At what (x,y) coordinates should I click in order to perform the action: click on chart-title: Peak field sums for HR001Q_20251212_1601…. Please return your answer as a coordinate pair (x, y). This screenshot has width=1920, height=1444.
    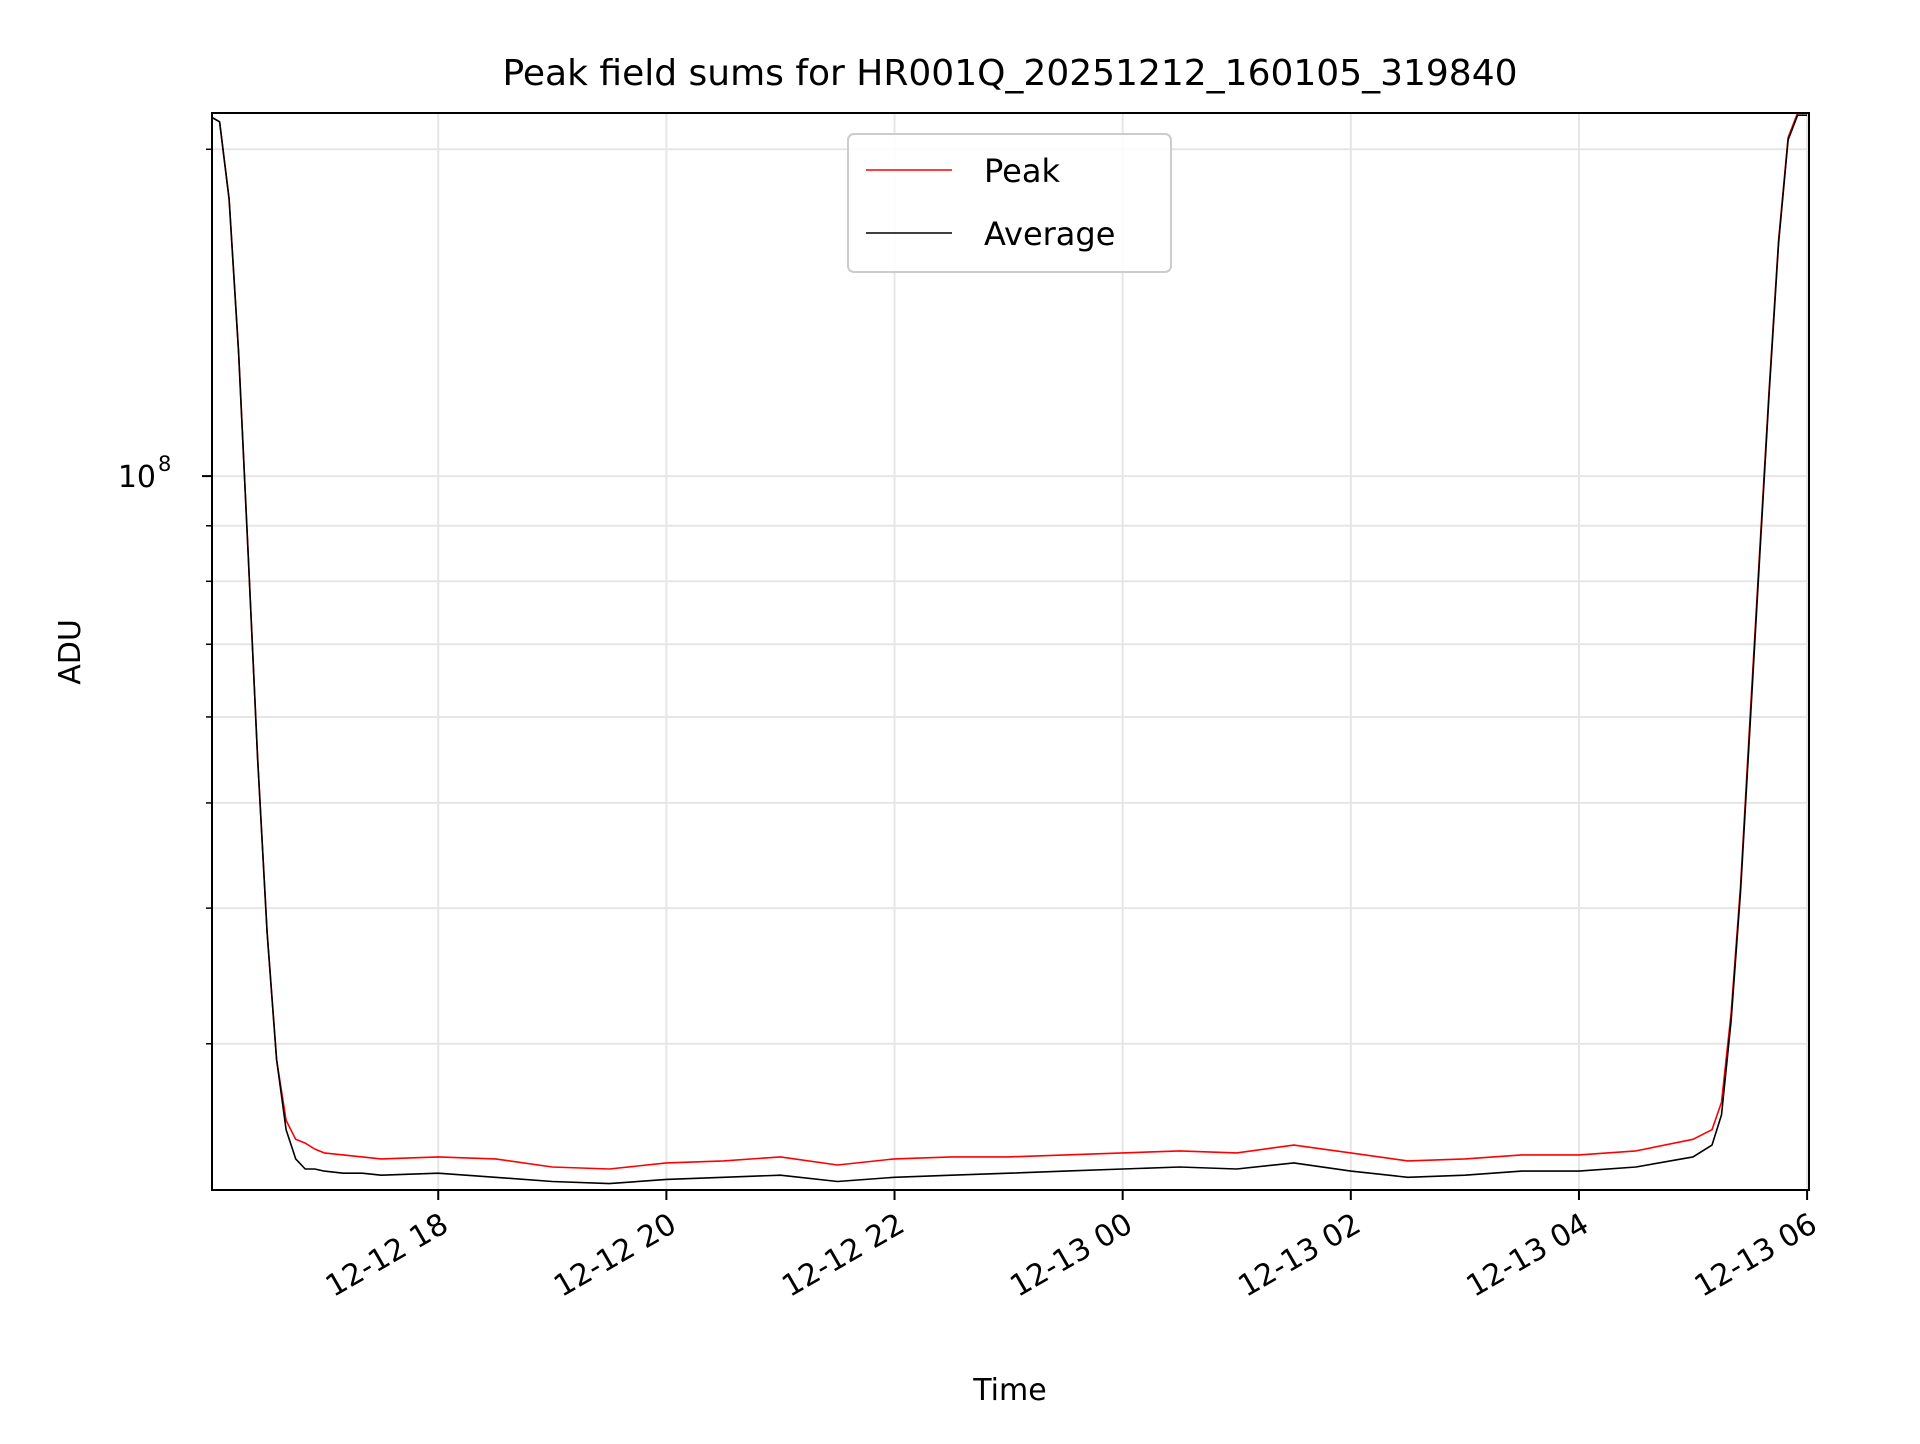
    Looking at the image, I should click on (1009, 73).